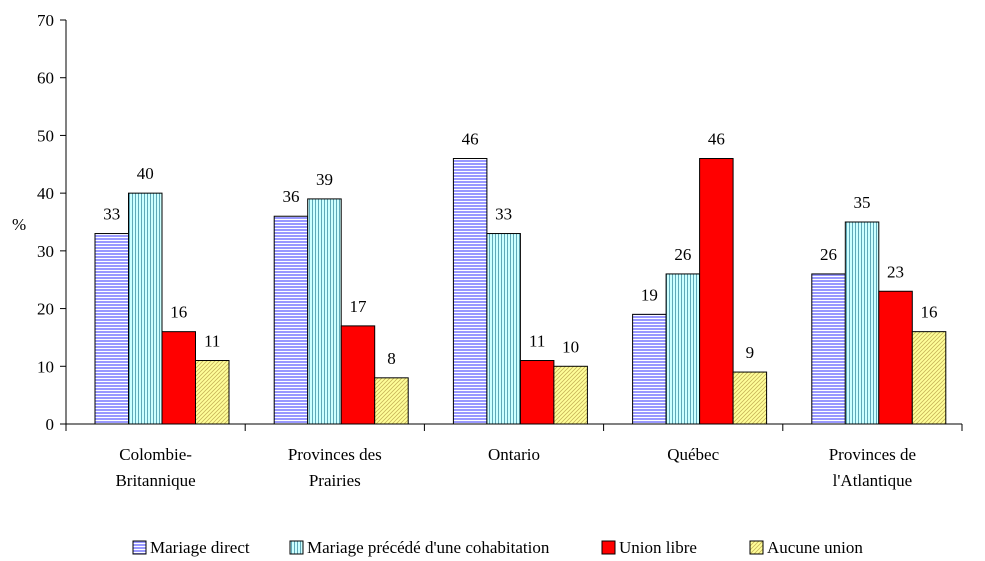 The width and height of the screenshot is (985, 561). Describe the element at coordinates (872, 467) in the screenshot. I see `category-label: Provinces de l'Atlantique` at that location.